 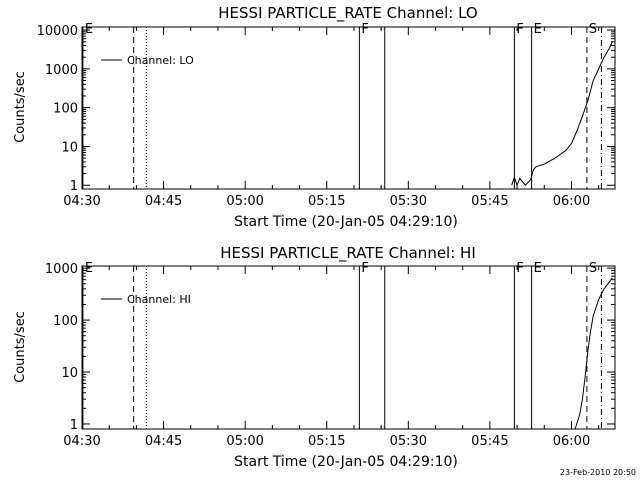 What do you see at coordinates (347, 13) in the screenshot?
I see `chart-title-lo: HESSI PARTICLE_RATE Channel: LO` at bounding box center [347, 13].